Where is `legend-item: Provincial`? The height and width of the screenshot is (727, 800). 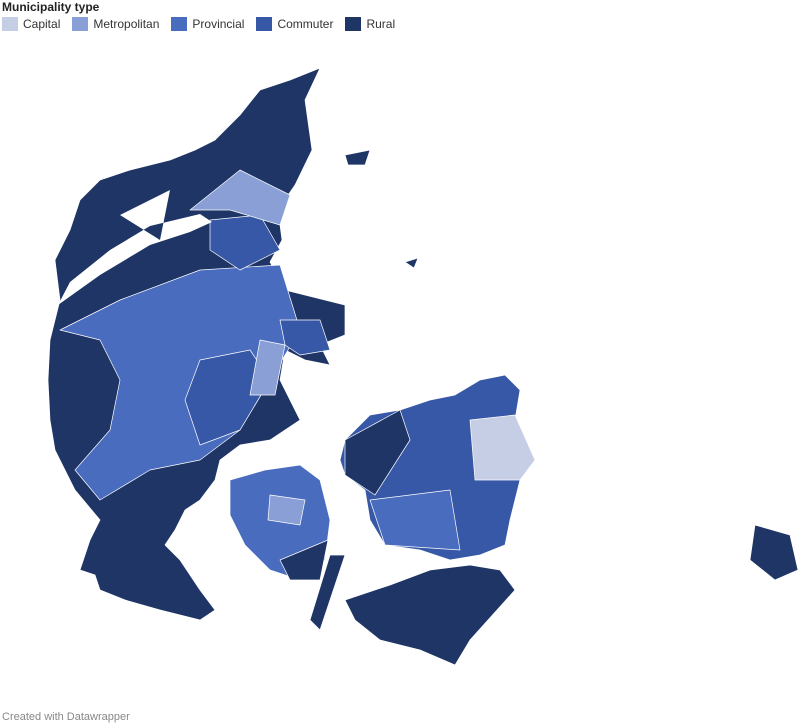
legend-item: Provincial is located at coordinates (207, 24).